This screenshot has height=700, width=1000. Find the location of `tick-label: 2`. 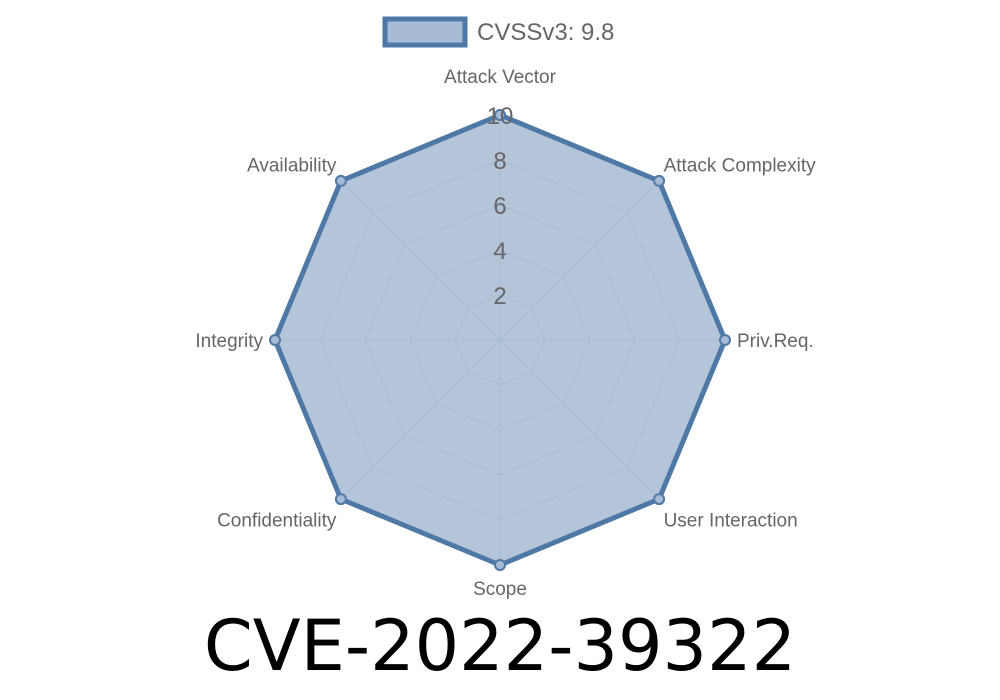

tick-label: 2 is located at coordinates (499, 296).